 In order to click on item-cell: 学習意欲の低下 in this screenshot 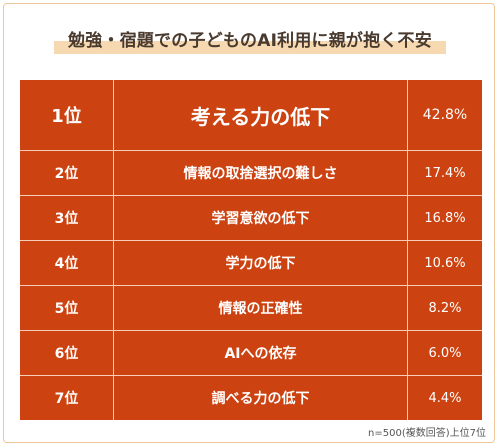, I will do `click(260, 218)`.